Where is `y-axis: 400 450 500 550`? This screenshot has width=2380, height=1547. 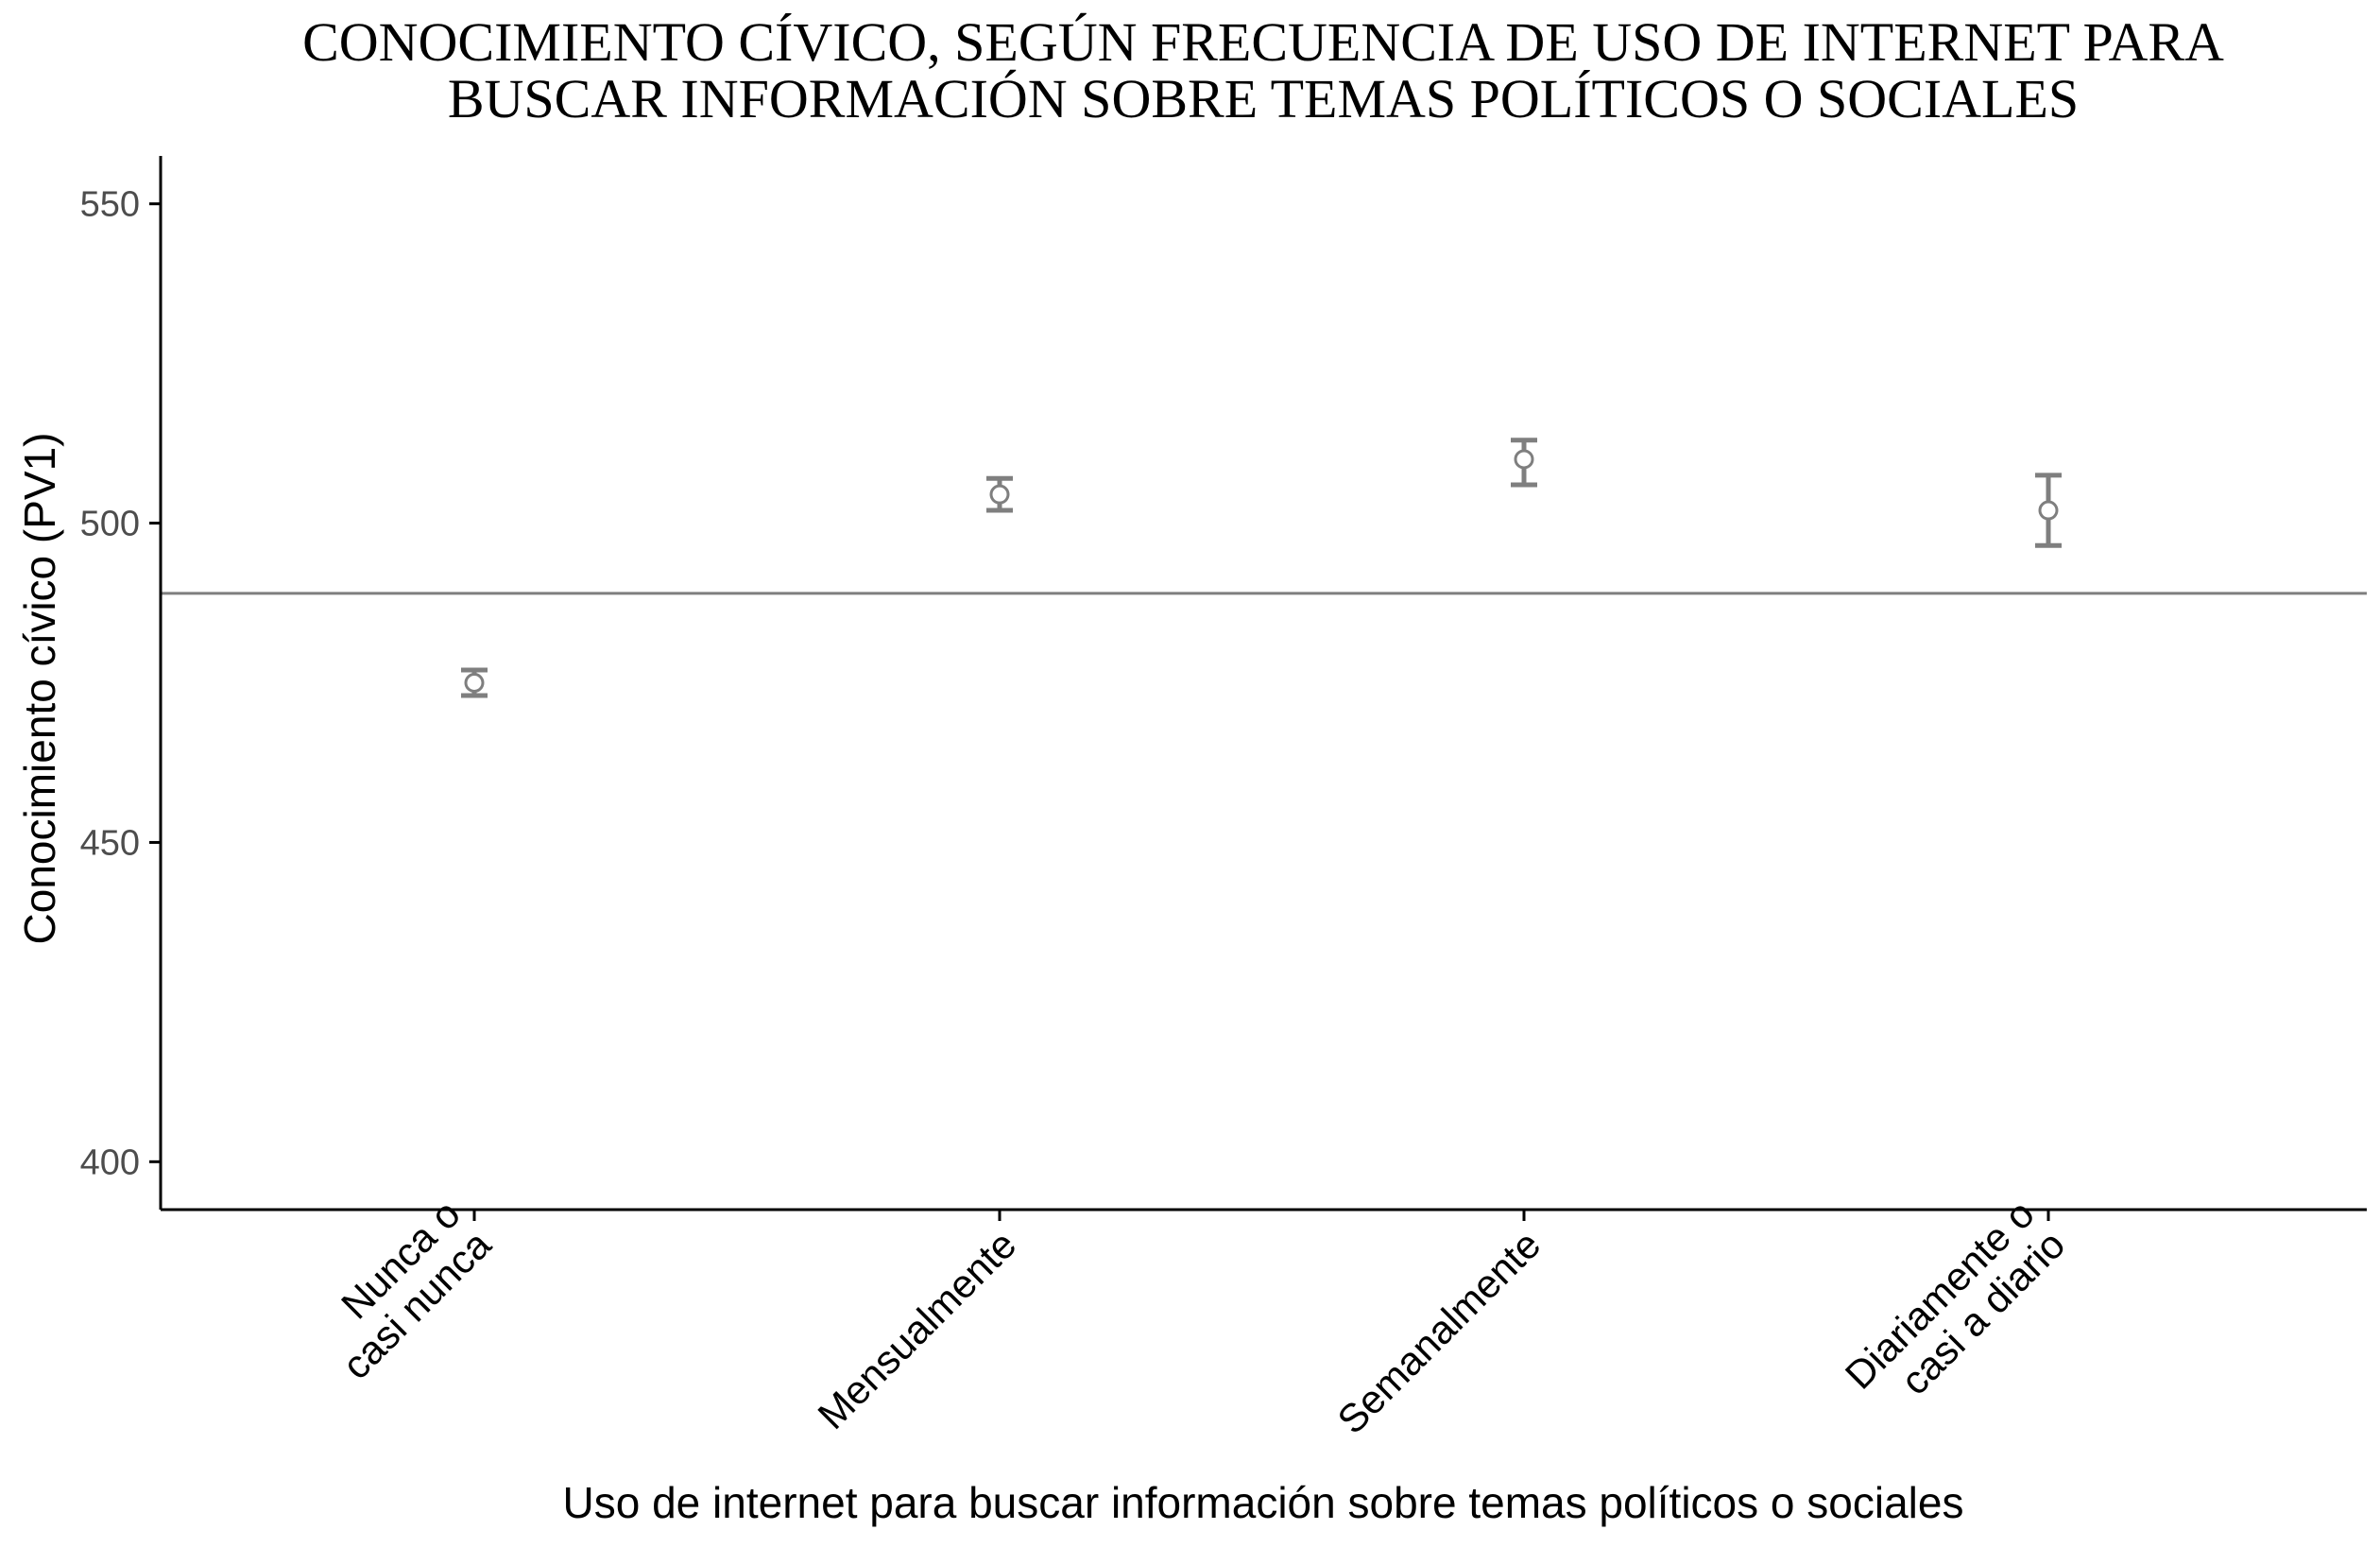
y-axis: 400 450 500 550 is located at coordinates (121, 683).